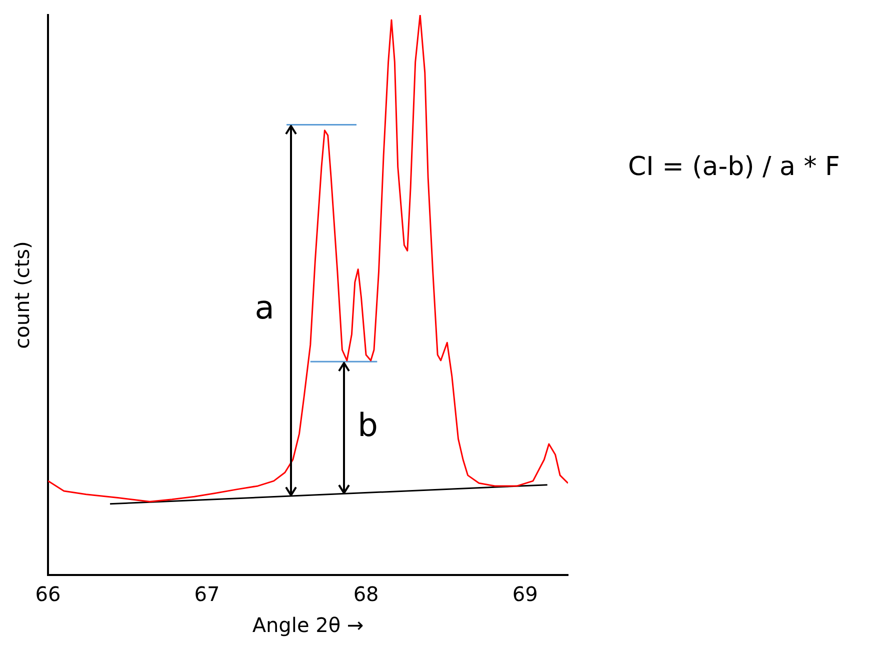  Describe the element at coordinates (48, 594) in the screenshot. I see `x-tick-label: 66` at that location.